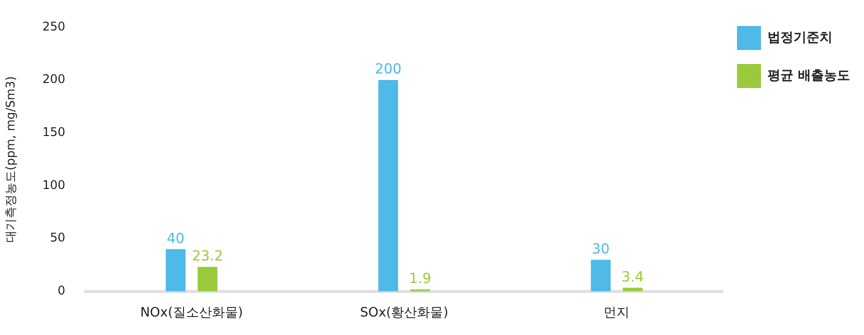 Image resolution: width=864 pixels, height=335 pixels. Describe the element at coordinates (10, 159) in the screenshot. I see `y-axis-title: 대기측정농도(ppm, mg/Sm3)` at that location.